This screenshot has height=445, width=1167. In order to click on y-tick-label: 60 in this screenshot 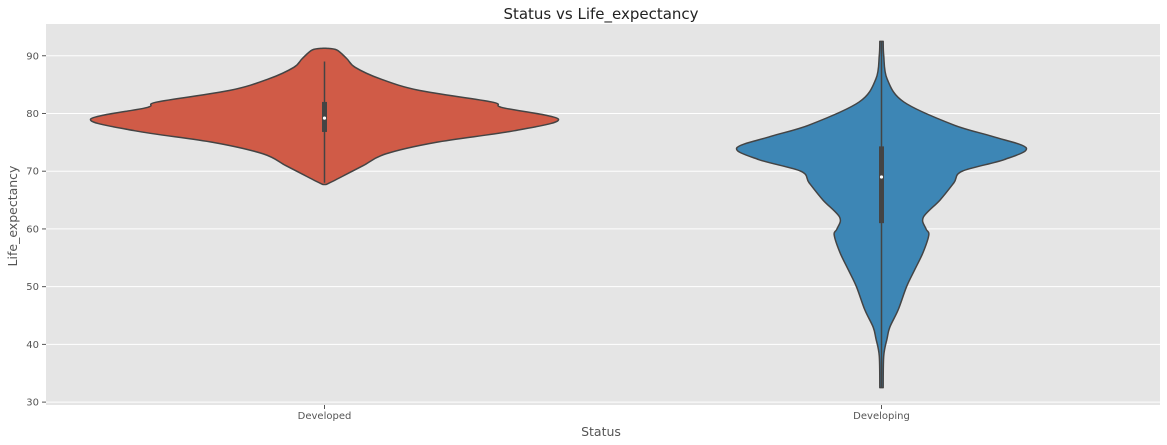, I will do `click(32, 229)`.